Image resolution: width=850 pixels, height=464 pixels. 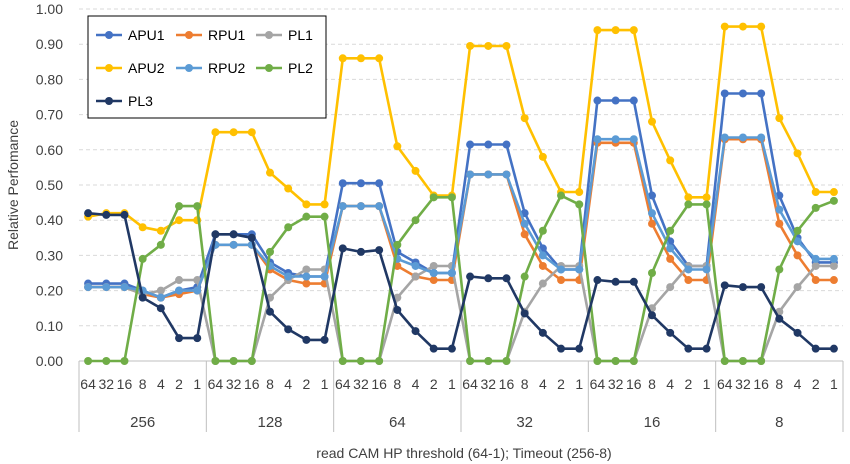 I want to click on legend-item: RPU2, so click(x=211, y=68).